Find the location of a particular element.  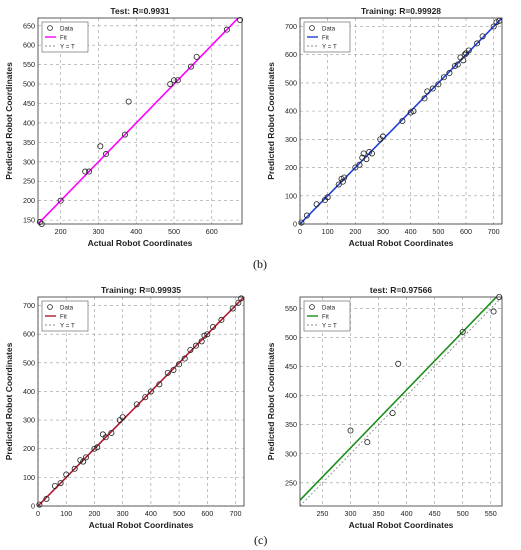

x-tick-label: 700 is located at coordinates (494, 231).